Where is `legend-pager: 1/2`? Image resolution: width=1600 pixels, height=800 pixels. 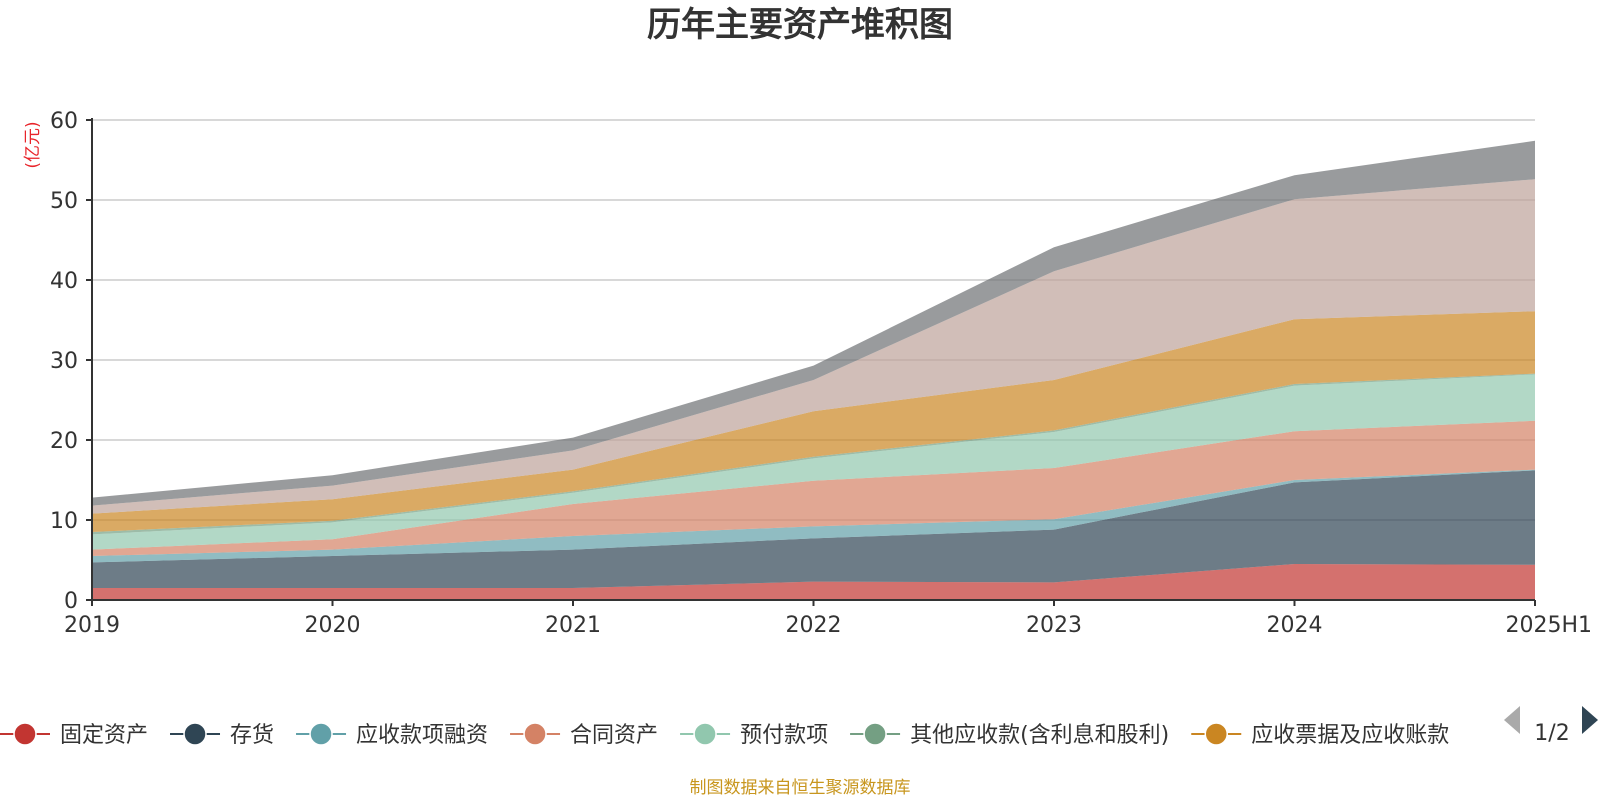 legend-pager: 1/2 is located at coordinates (1551, 726).